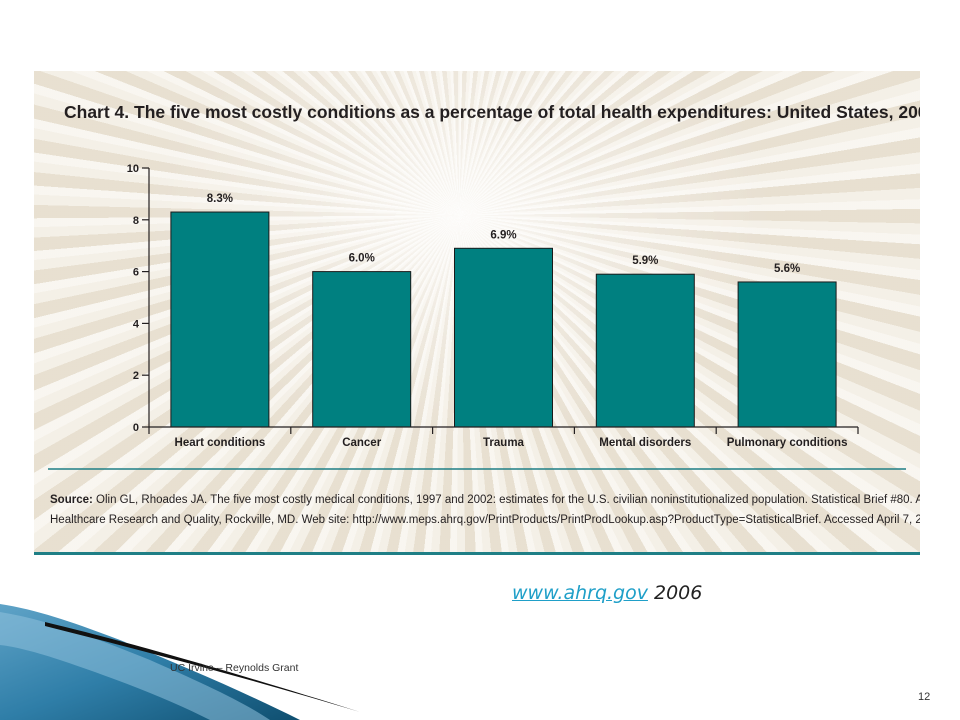 The image size is (960, 720). Describe the element at coordinates (136, 324) in the screenshot. I see `y-tick-label: 4` at that location.